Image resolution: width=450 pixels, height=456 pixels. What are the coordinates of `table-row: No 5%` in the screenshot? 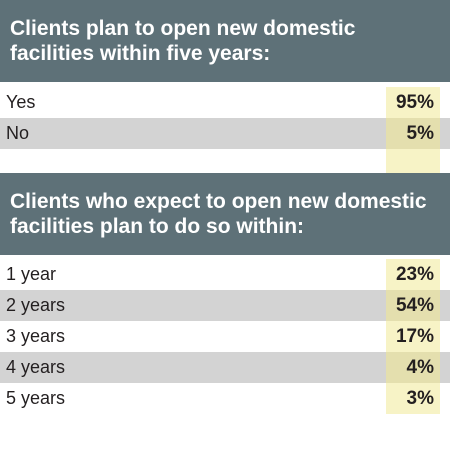 It's located at (225, 133).